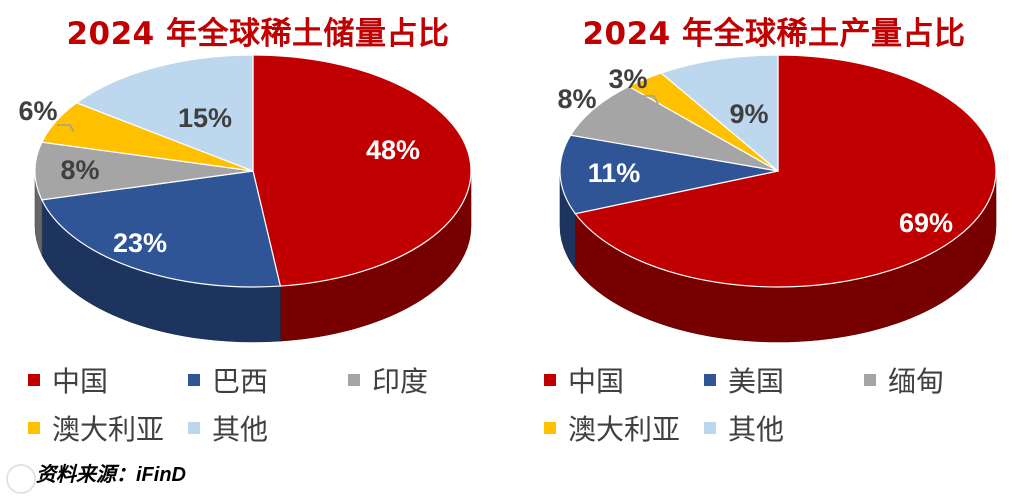 The height and width of the screenshot is (498, 1032). I want to click on legend-item-2: 缅甸, so click(944, 380).